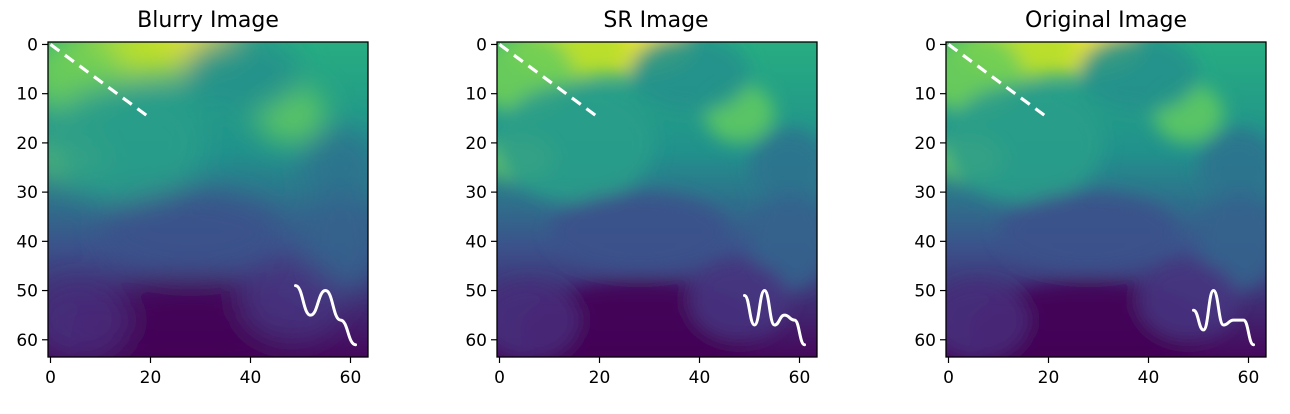 This screenshot has width=1290, height=414. I want to click on panel-title: Original Image, so click(1106, 20).